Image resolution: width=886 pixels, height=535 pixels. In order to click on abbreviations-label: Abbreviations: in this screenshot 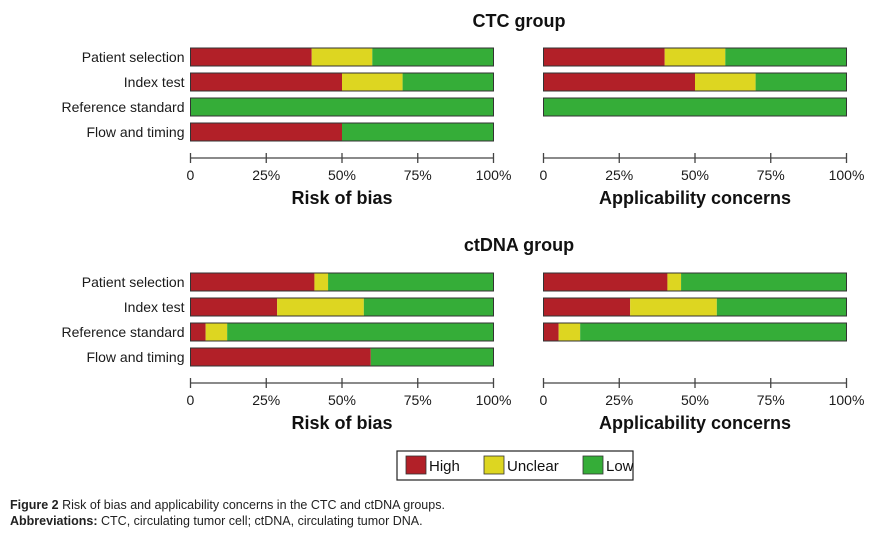, I will do `click(54, 521)`.